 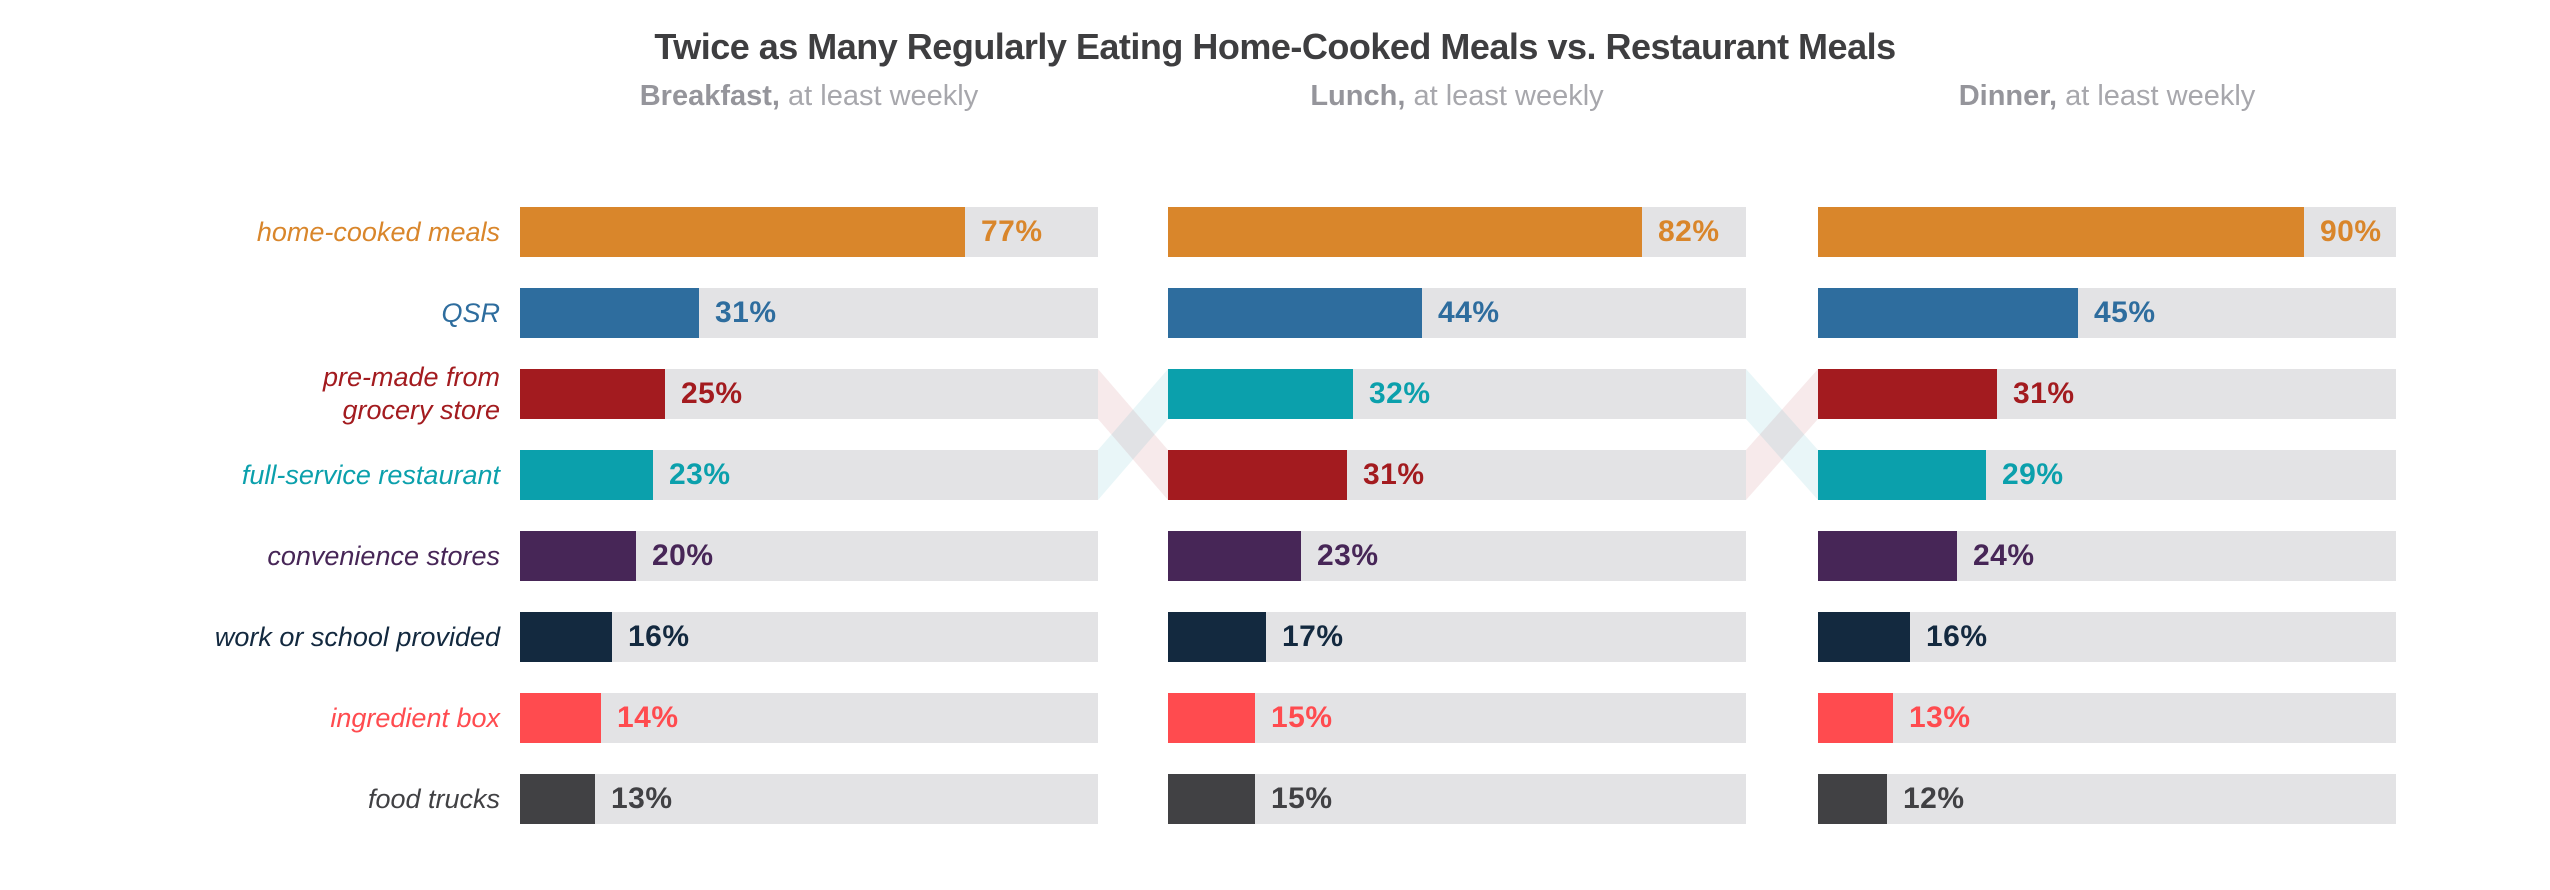 What do you see at coordinates (1457, 637) in the screenshot?
I see `bar-track: 17%` at bounding box center [1457, 637].